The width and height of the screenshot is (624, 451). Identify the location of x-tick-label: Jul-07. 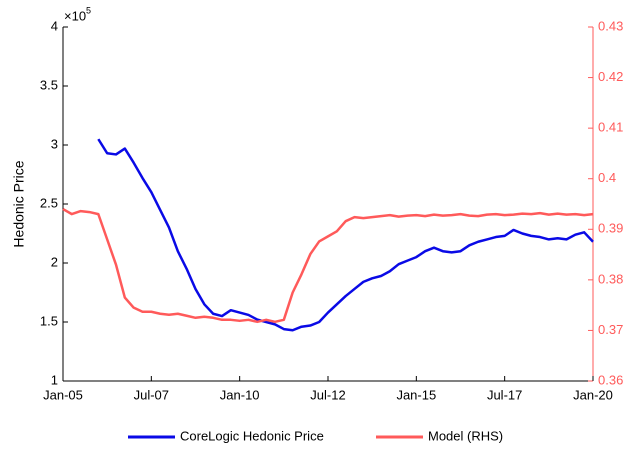
(151, 394).